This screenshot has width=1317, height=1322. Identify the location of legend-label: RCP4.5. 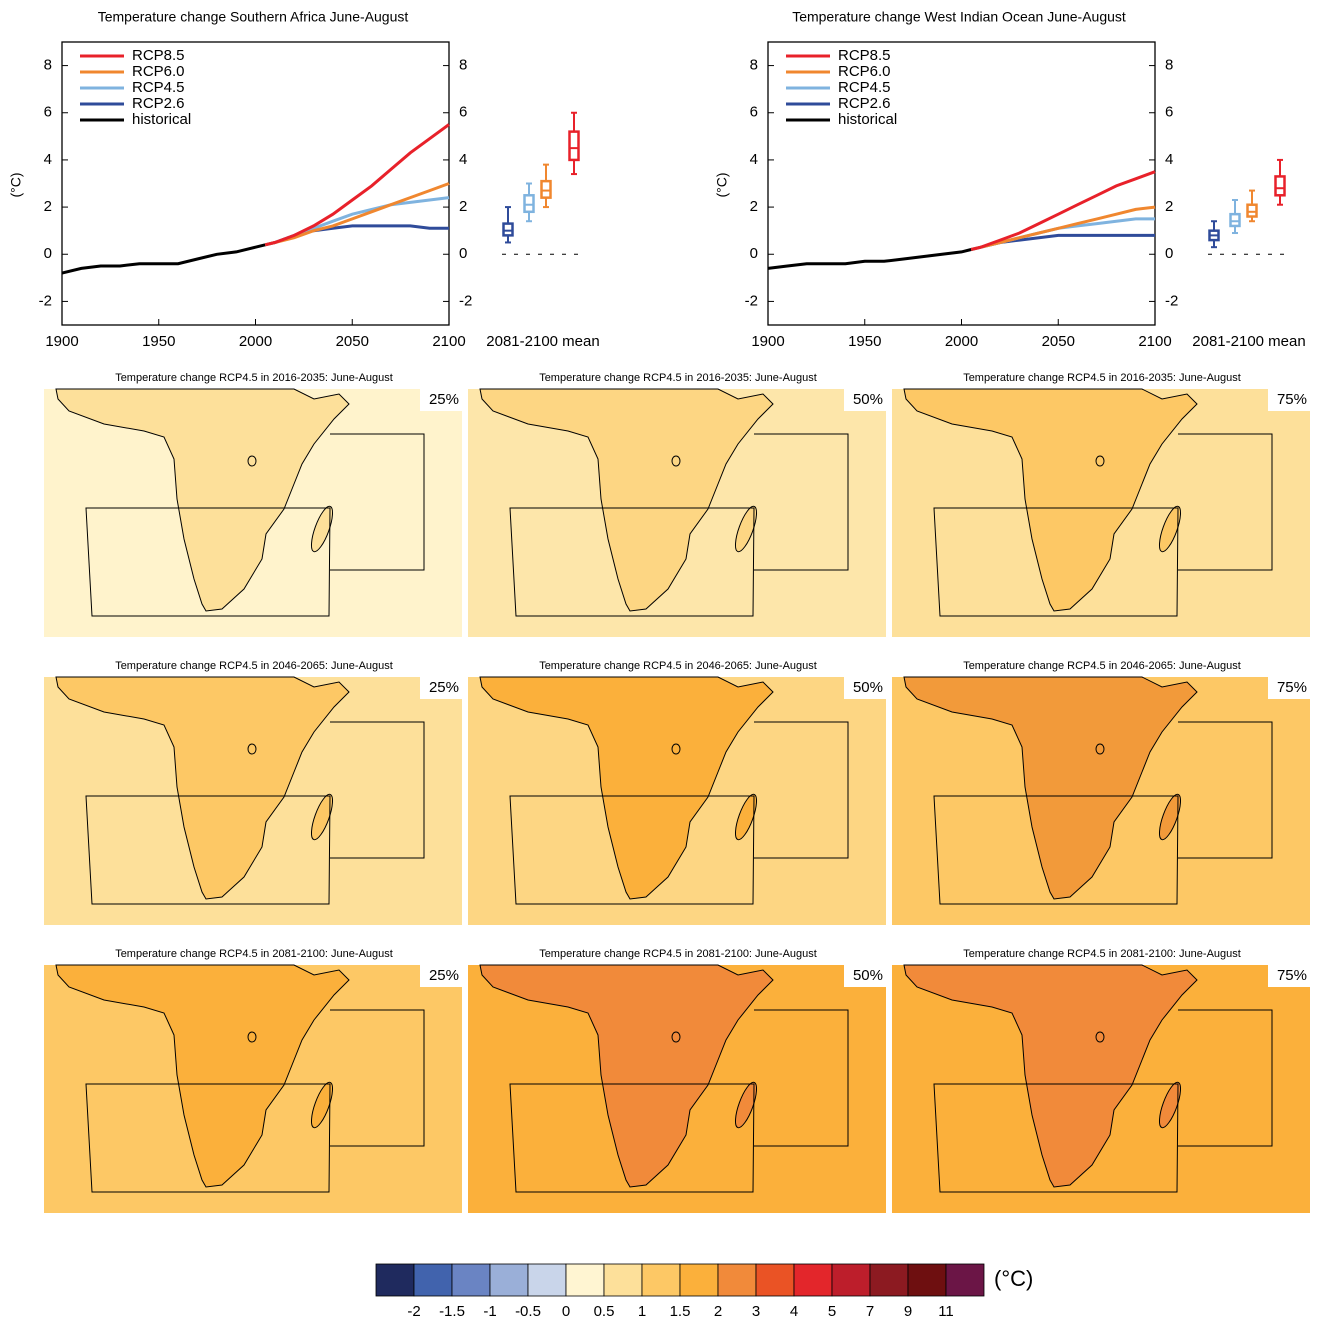
(864, 87).